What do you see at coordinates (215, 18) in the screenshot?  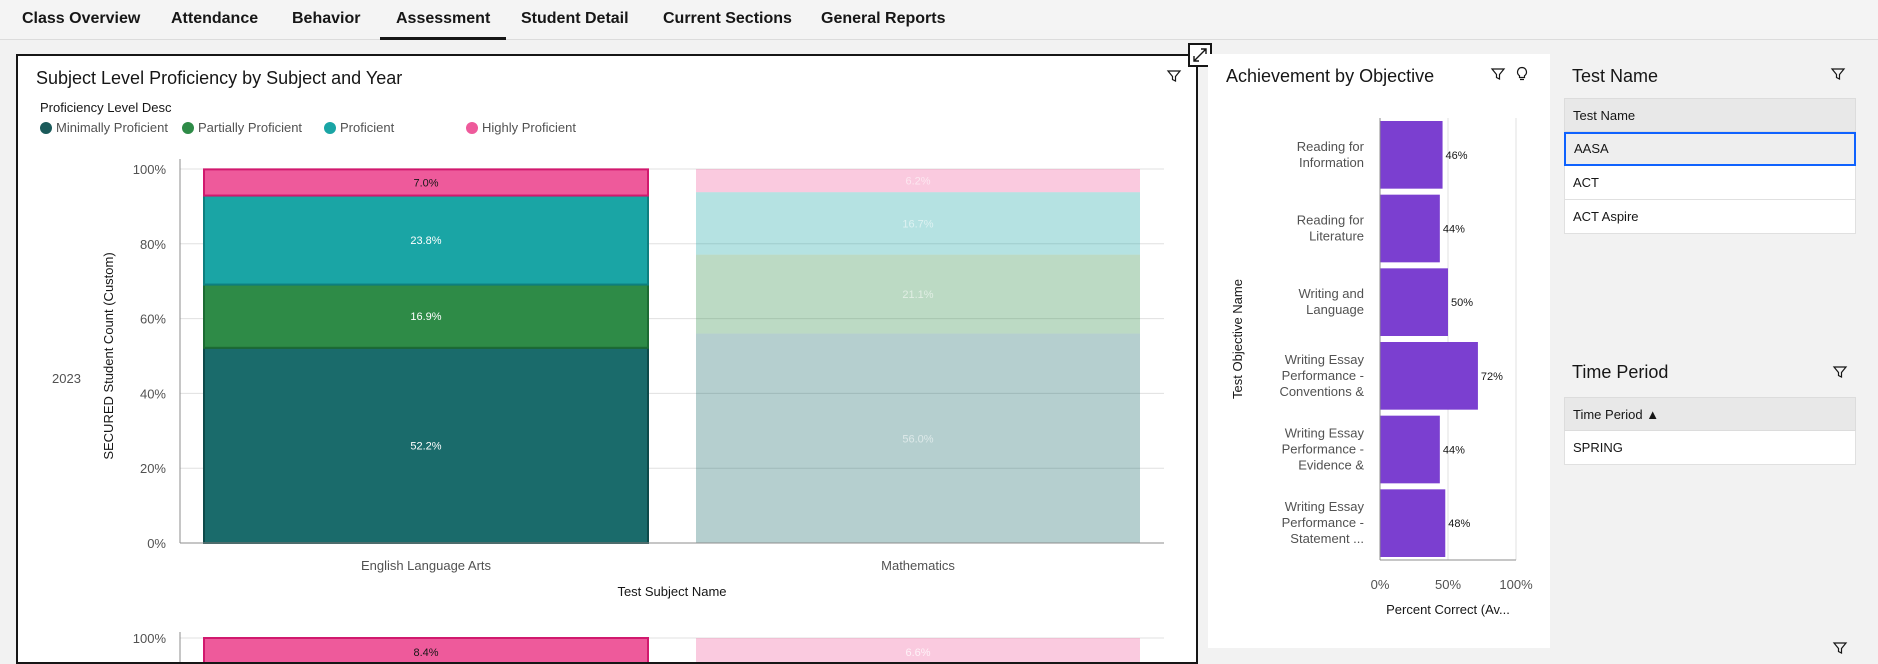 I see `tab-attendance: Attendance` at bounding box center [215, 18].